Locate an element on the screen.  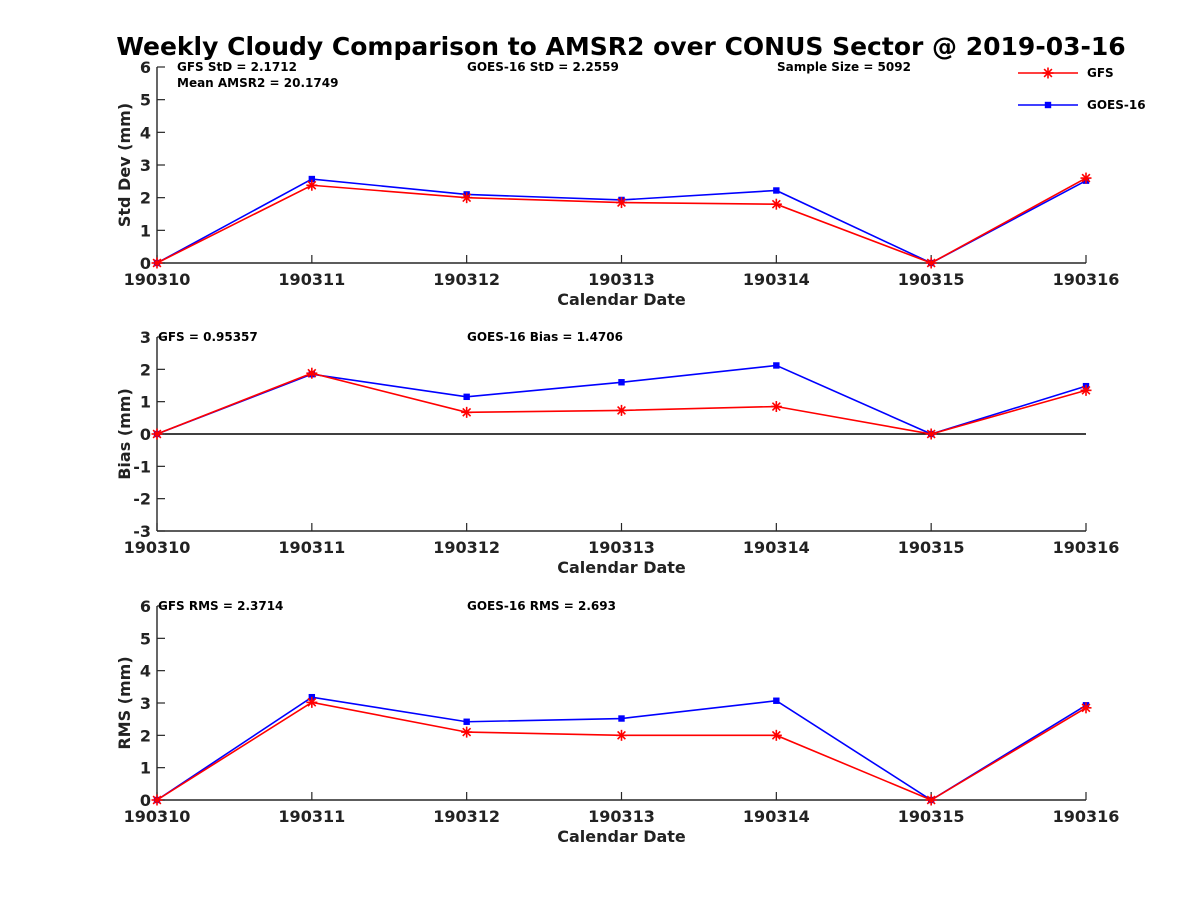
legend-marker-gfs is located at coordinates (1048, 73).